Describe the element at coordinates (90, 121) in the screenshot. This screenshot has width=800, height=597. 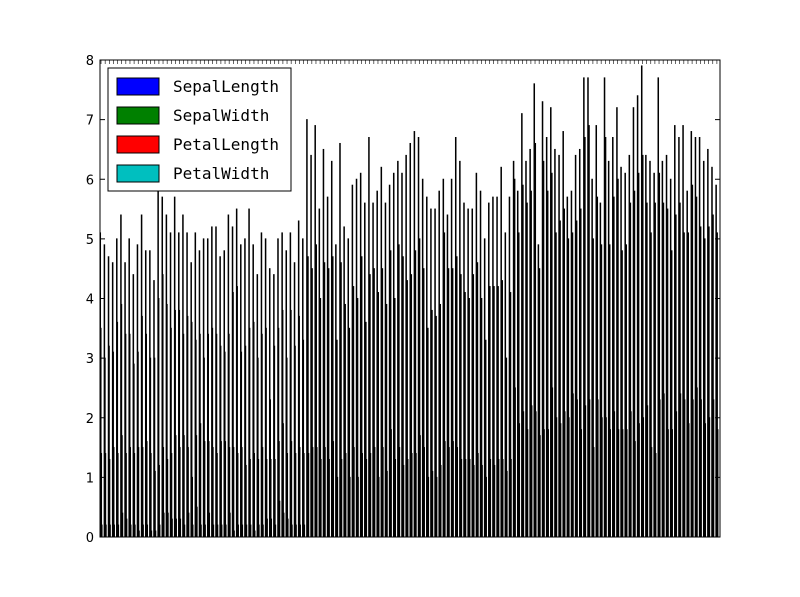
I see `y-tick-label-7: 7` at that location.